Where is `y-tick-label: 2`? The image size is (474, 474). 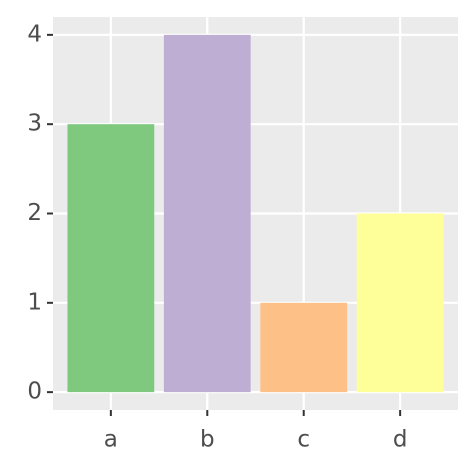
y-tick-label: 2 is located at coordinates (34, 213).